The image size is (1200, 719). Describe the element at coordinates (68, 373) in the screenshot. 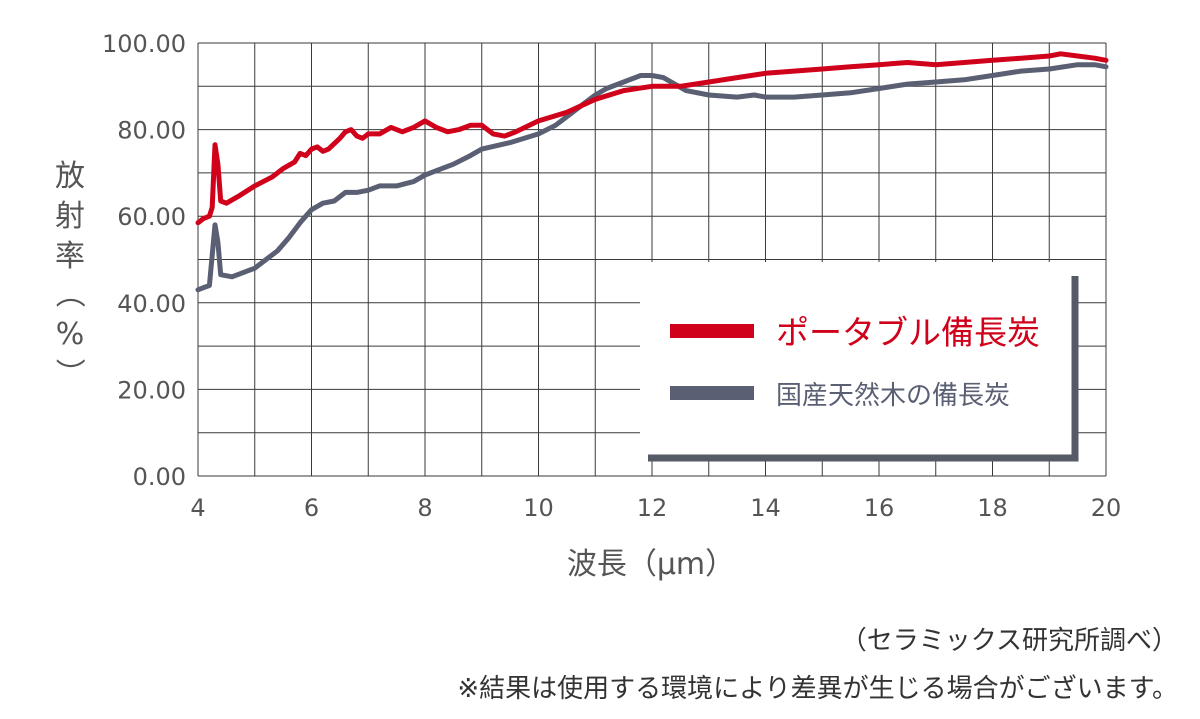

I see `y-axis-label-char: ）` at that location.